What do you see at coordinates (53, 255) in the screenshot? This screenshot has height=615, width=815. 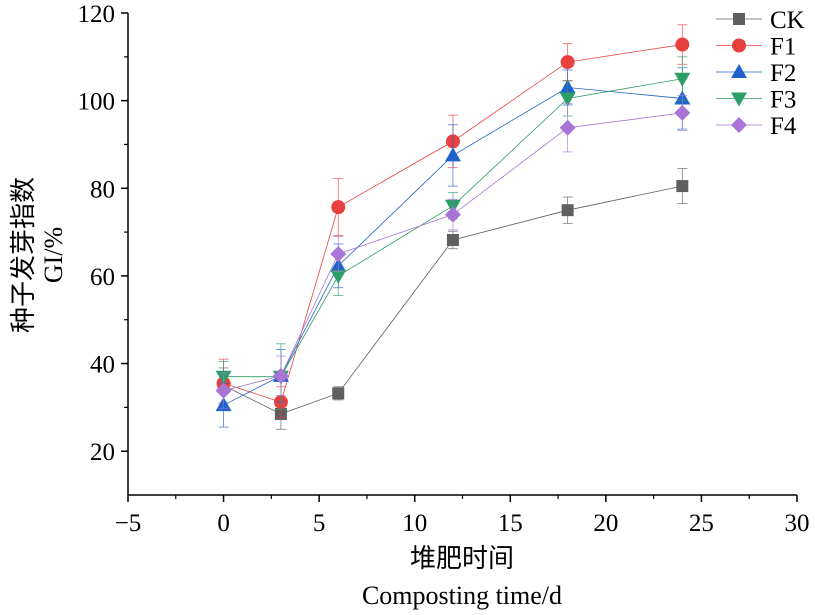 I see `y-axis-title-en: GI/%` at bounding box center [53, 255].